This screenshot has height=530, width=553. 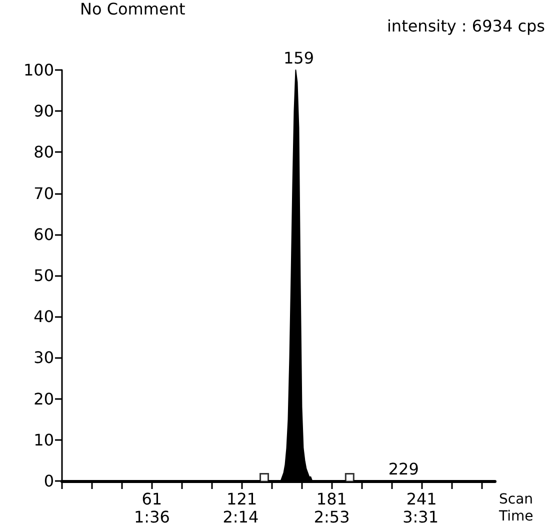 What do you see at coordinates (466, 26) in the screenshot?
I see `text: intensity : 6934 cps` at bounding box center [466, 26].